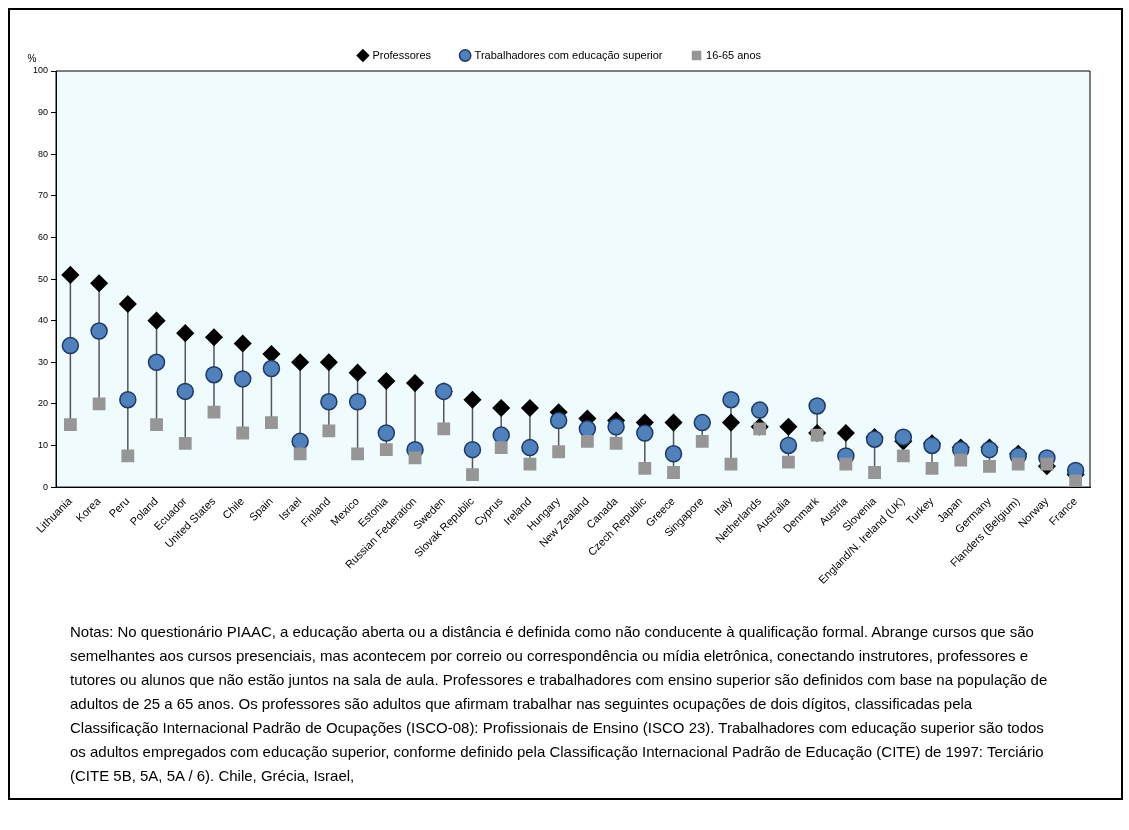  I want to click on legend-label: Professores, so click(402, 54).